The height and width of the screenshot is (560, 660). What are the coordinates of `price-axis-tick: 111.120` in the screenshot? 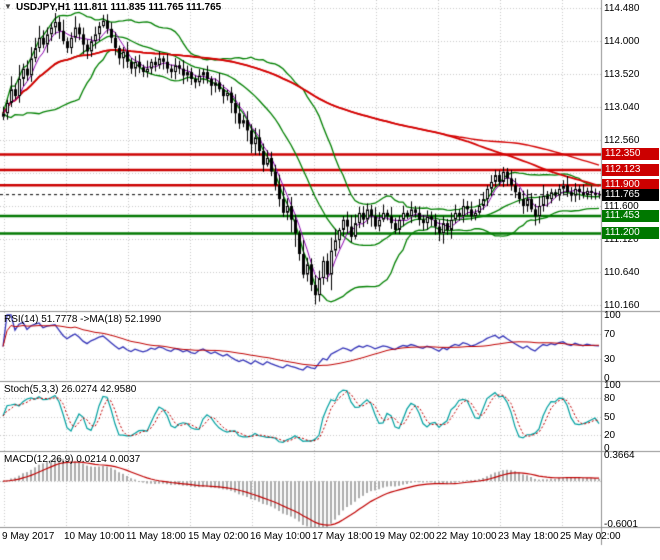 It's located at (621, 239).